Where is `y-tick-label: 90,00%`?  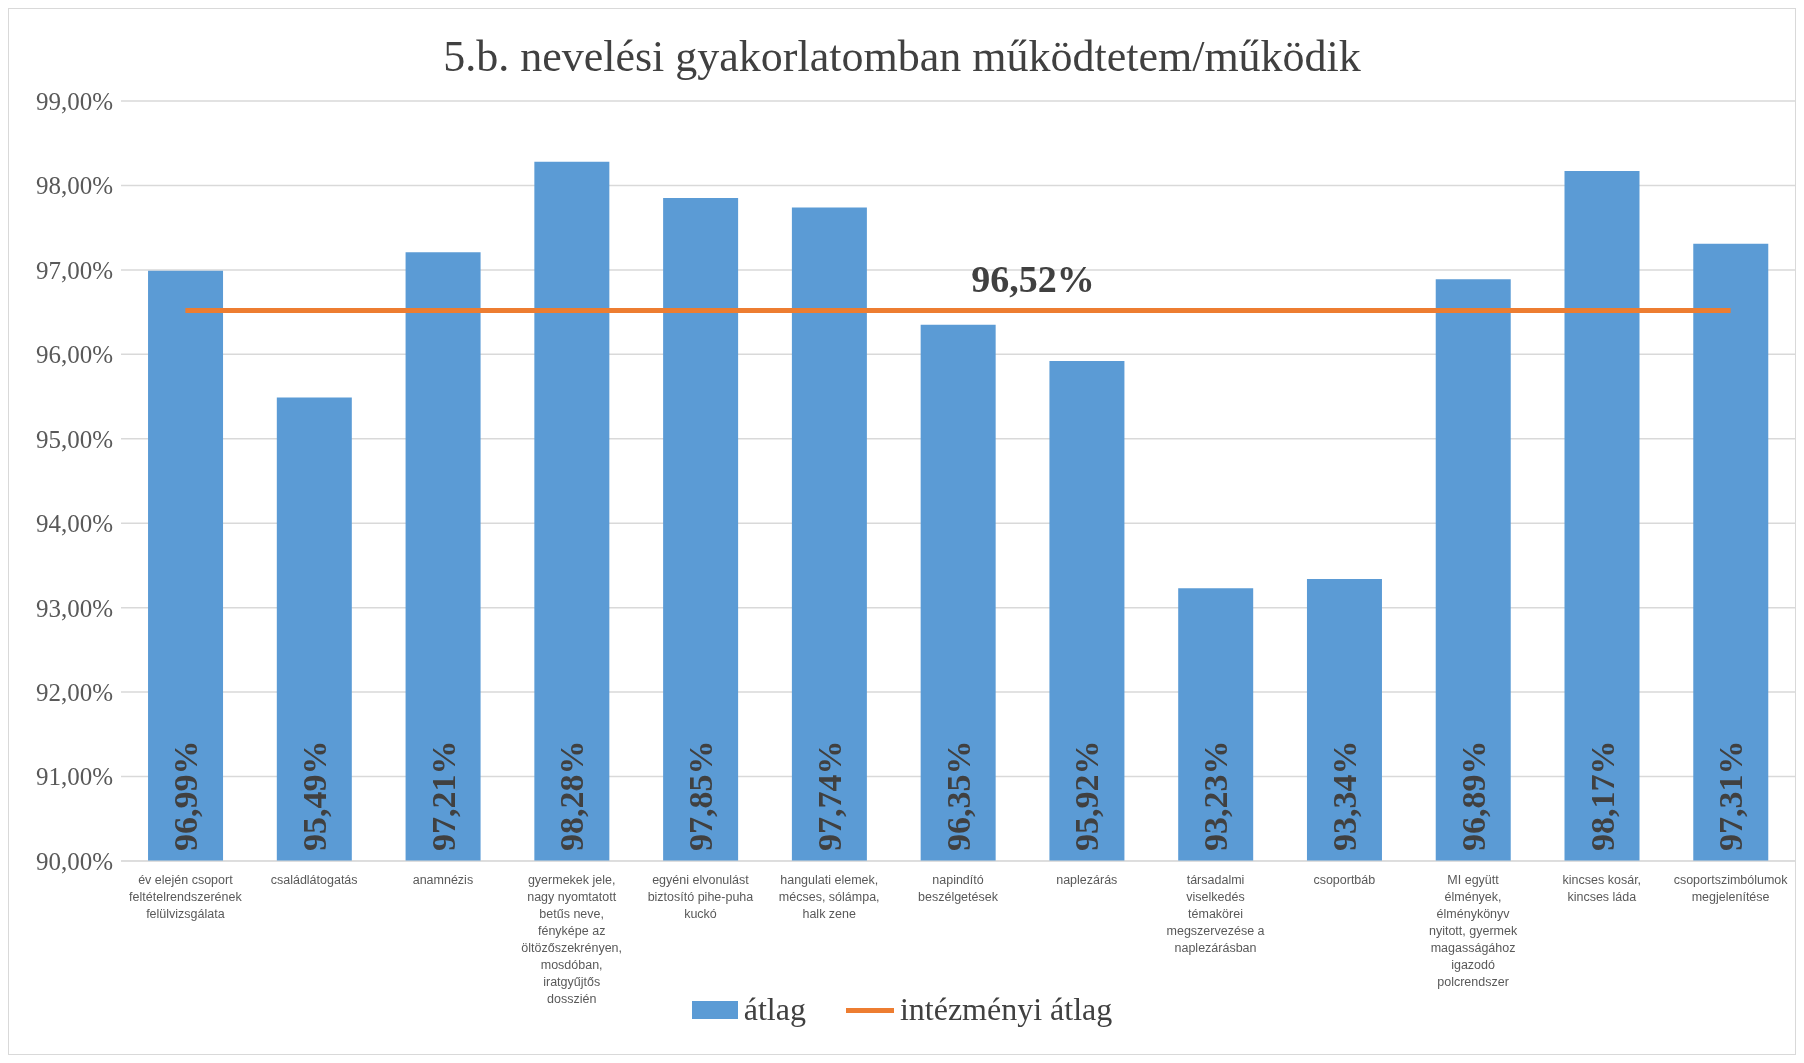
y-tick-label: 90,00% is located at coordinates (74, 861).